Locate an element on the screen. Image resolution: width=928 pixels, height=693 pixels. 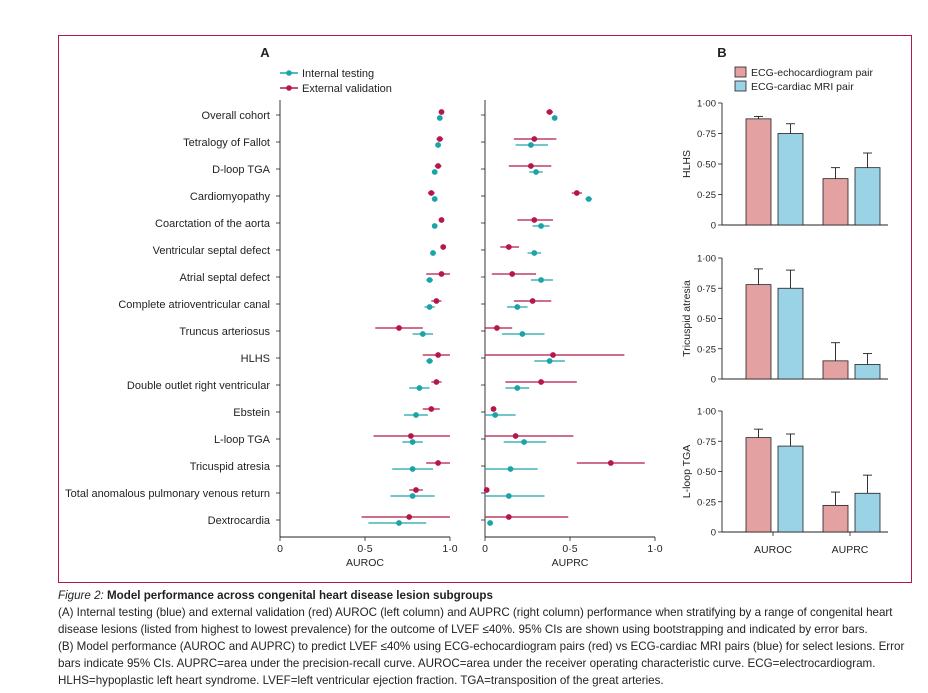
auprc-external-point-cardiomyopathy is located at coordinates (576, 193).